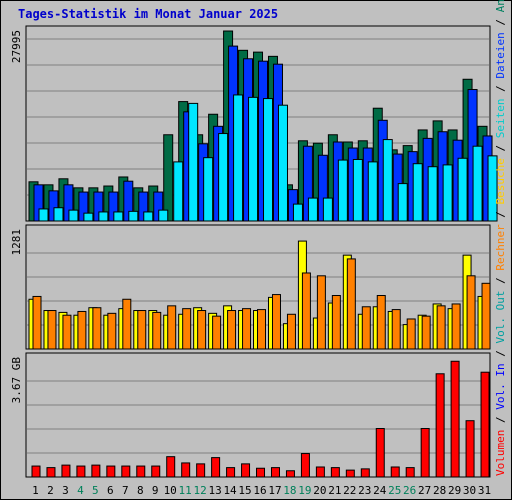 This screenshot has height=500, width=512. Describe the element at coordinates (394, 490) in the screenshot. I see `x-tick-label-25: 25` at that location.